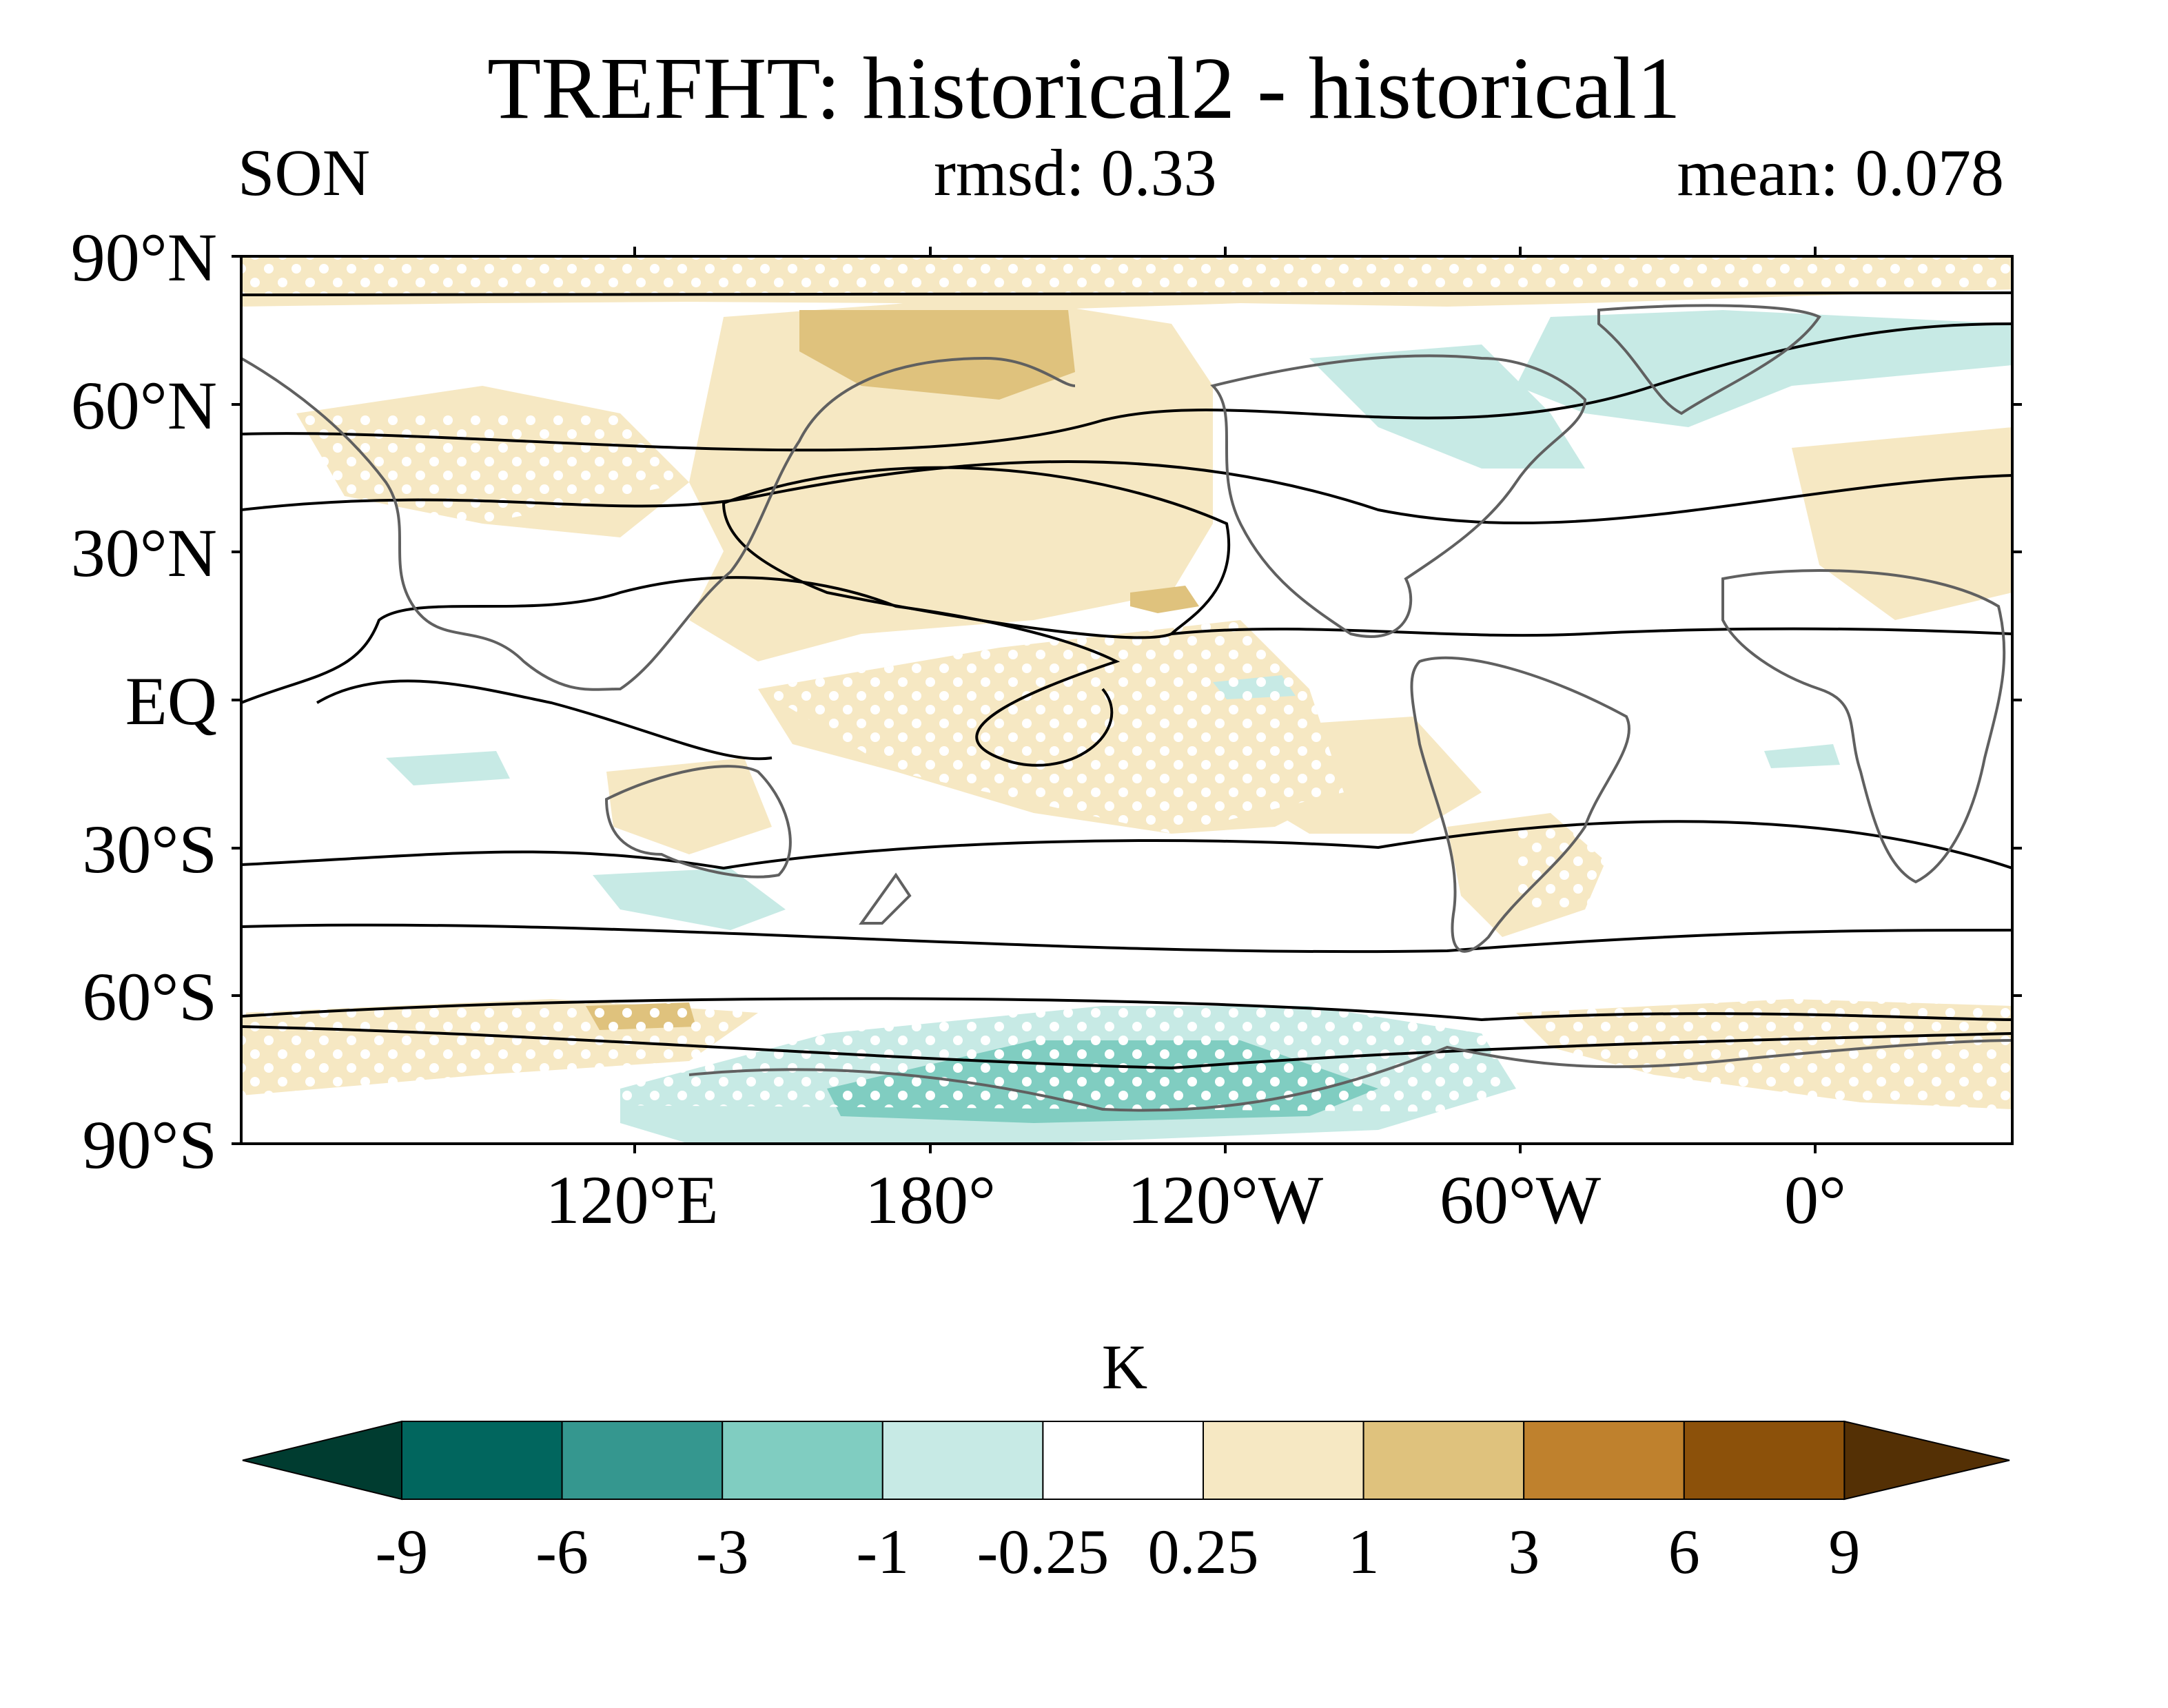  I want to click on lon-label-120e: 120°E, so click(631, 1200).